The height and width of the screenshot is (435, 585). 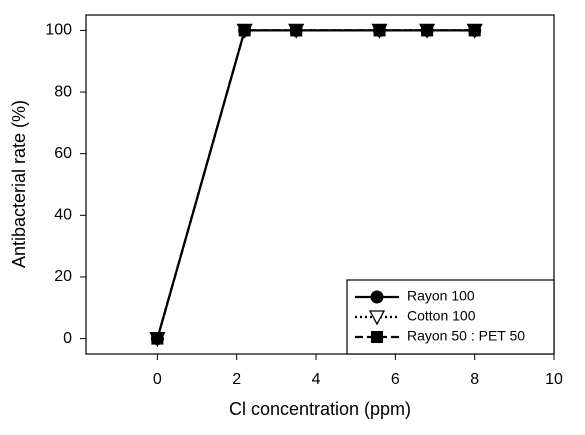 What do you see at coordinates (157, 379) in the screenshot?
I see `x-tick-label: 0` at bounding box center [157, 379].